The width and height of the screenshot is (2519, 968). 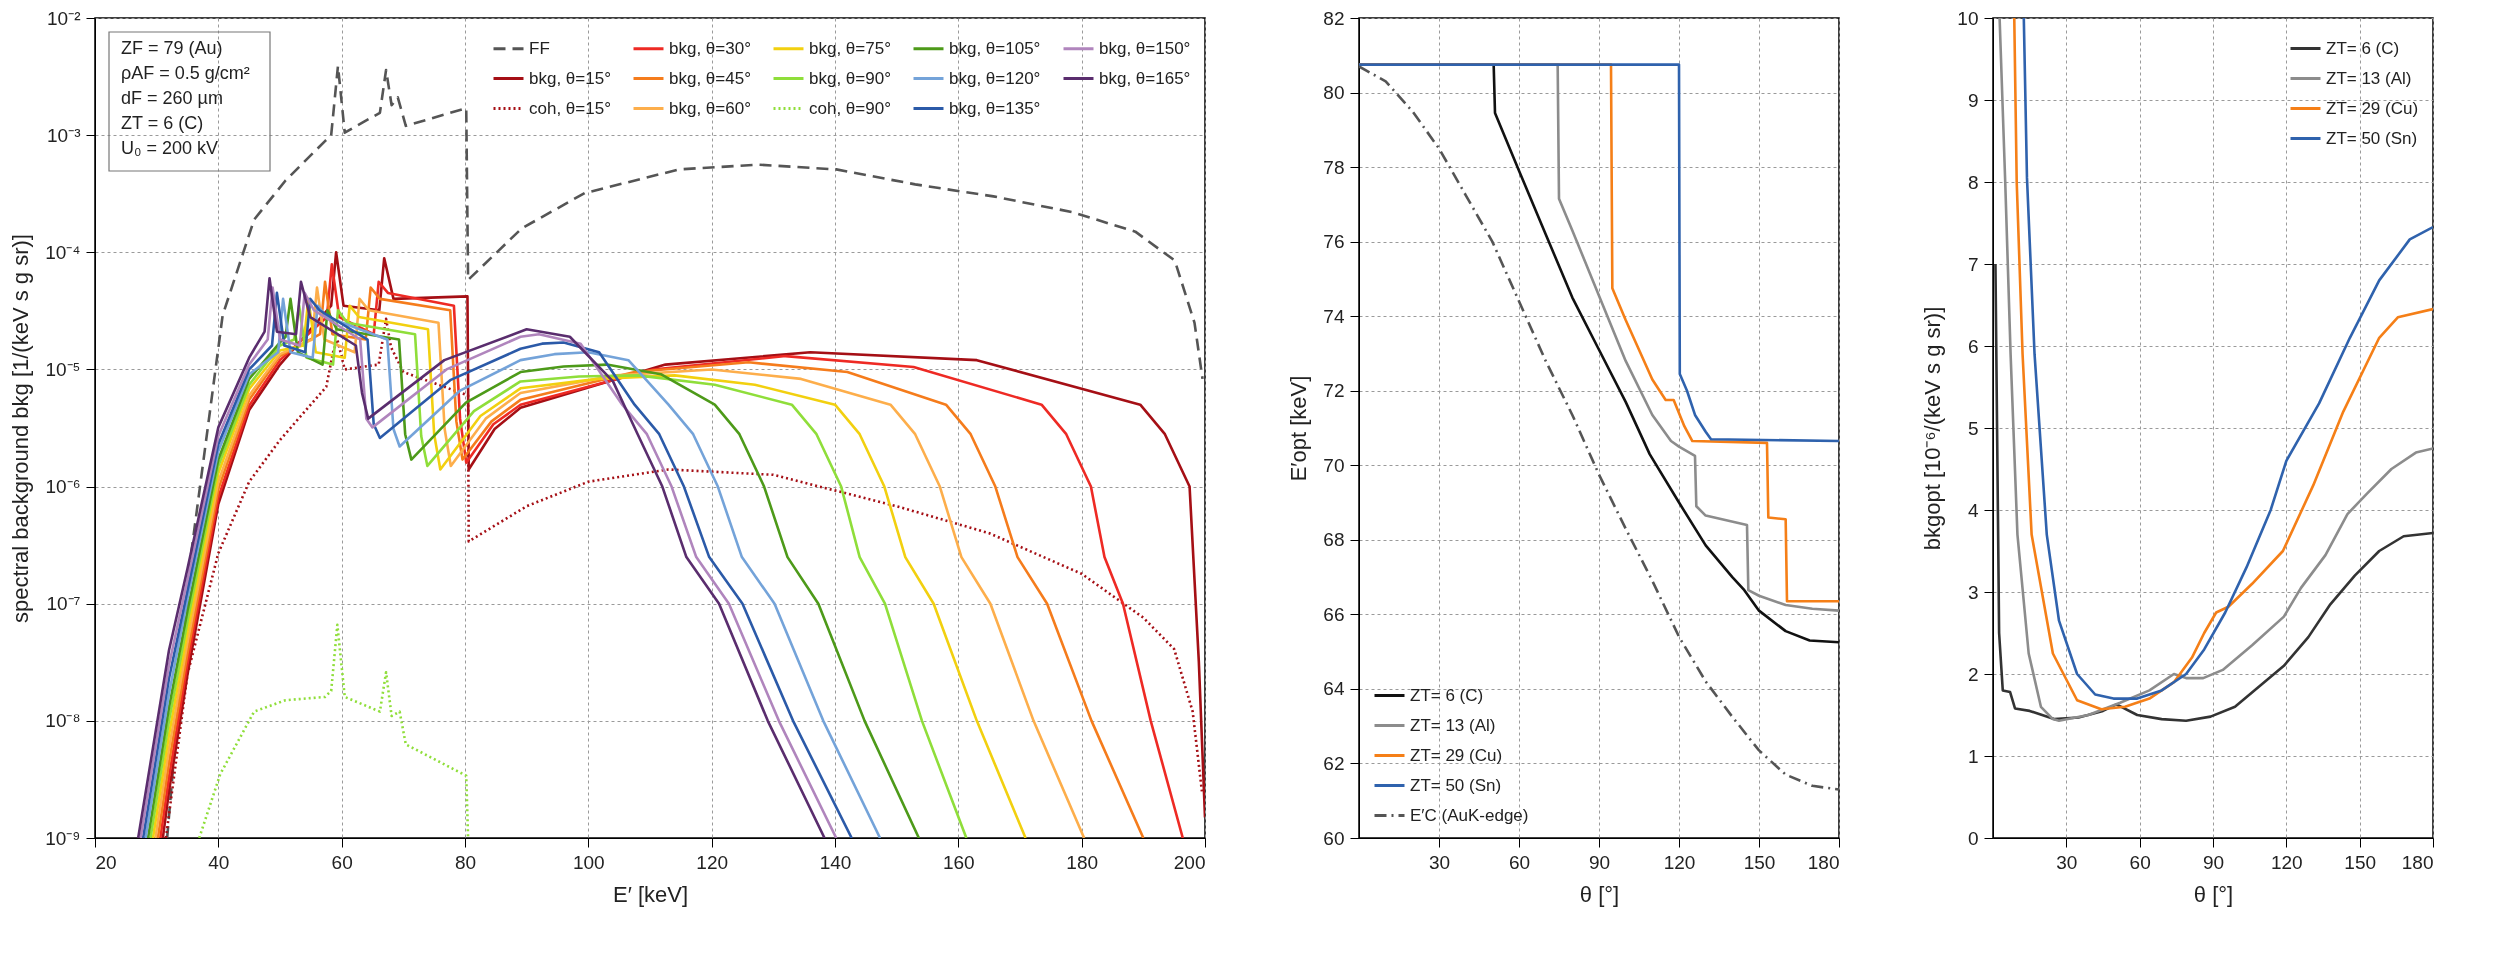 I want to click on x-tick-label: 40, so click(x=219, y=862).